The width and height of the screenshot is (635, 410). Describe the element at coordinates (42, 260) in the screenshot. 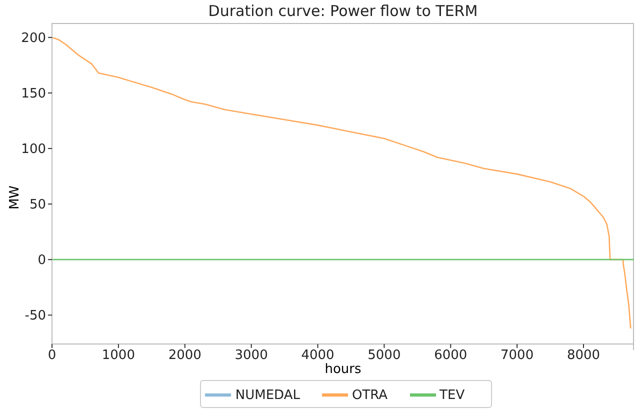

I see `y-tick-label: 0` at that location.